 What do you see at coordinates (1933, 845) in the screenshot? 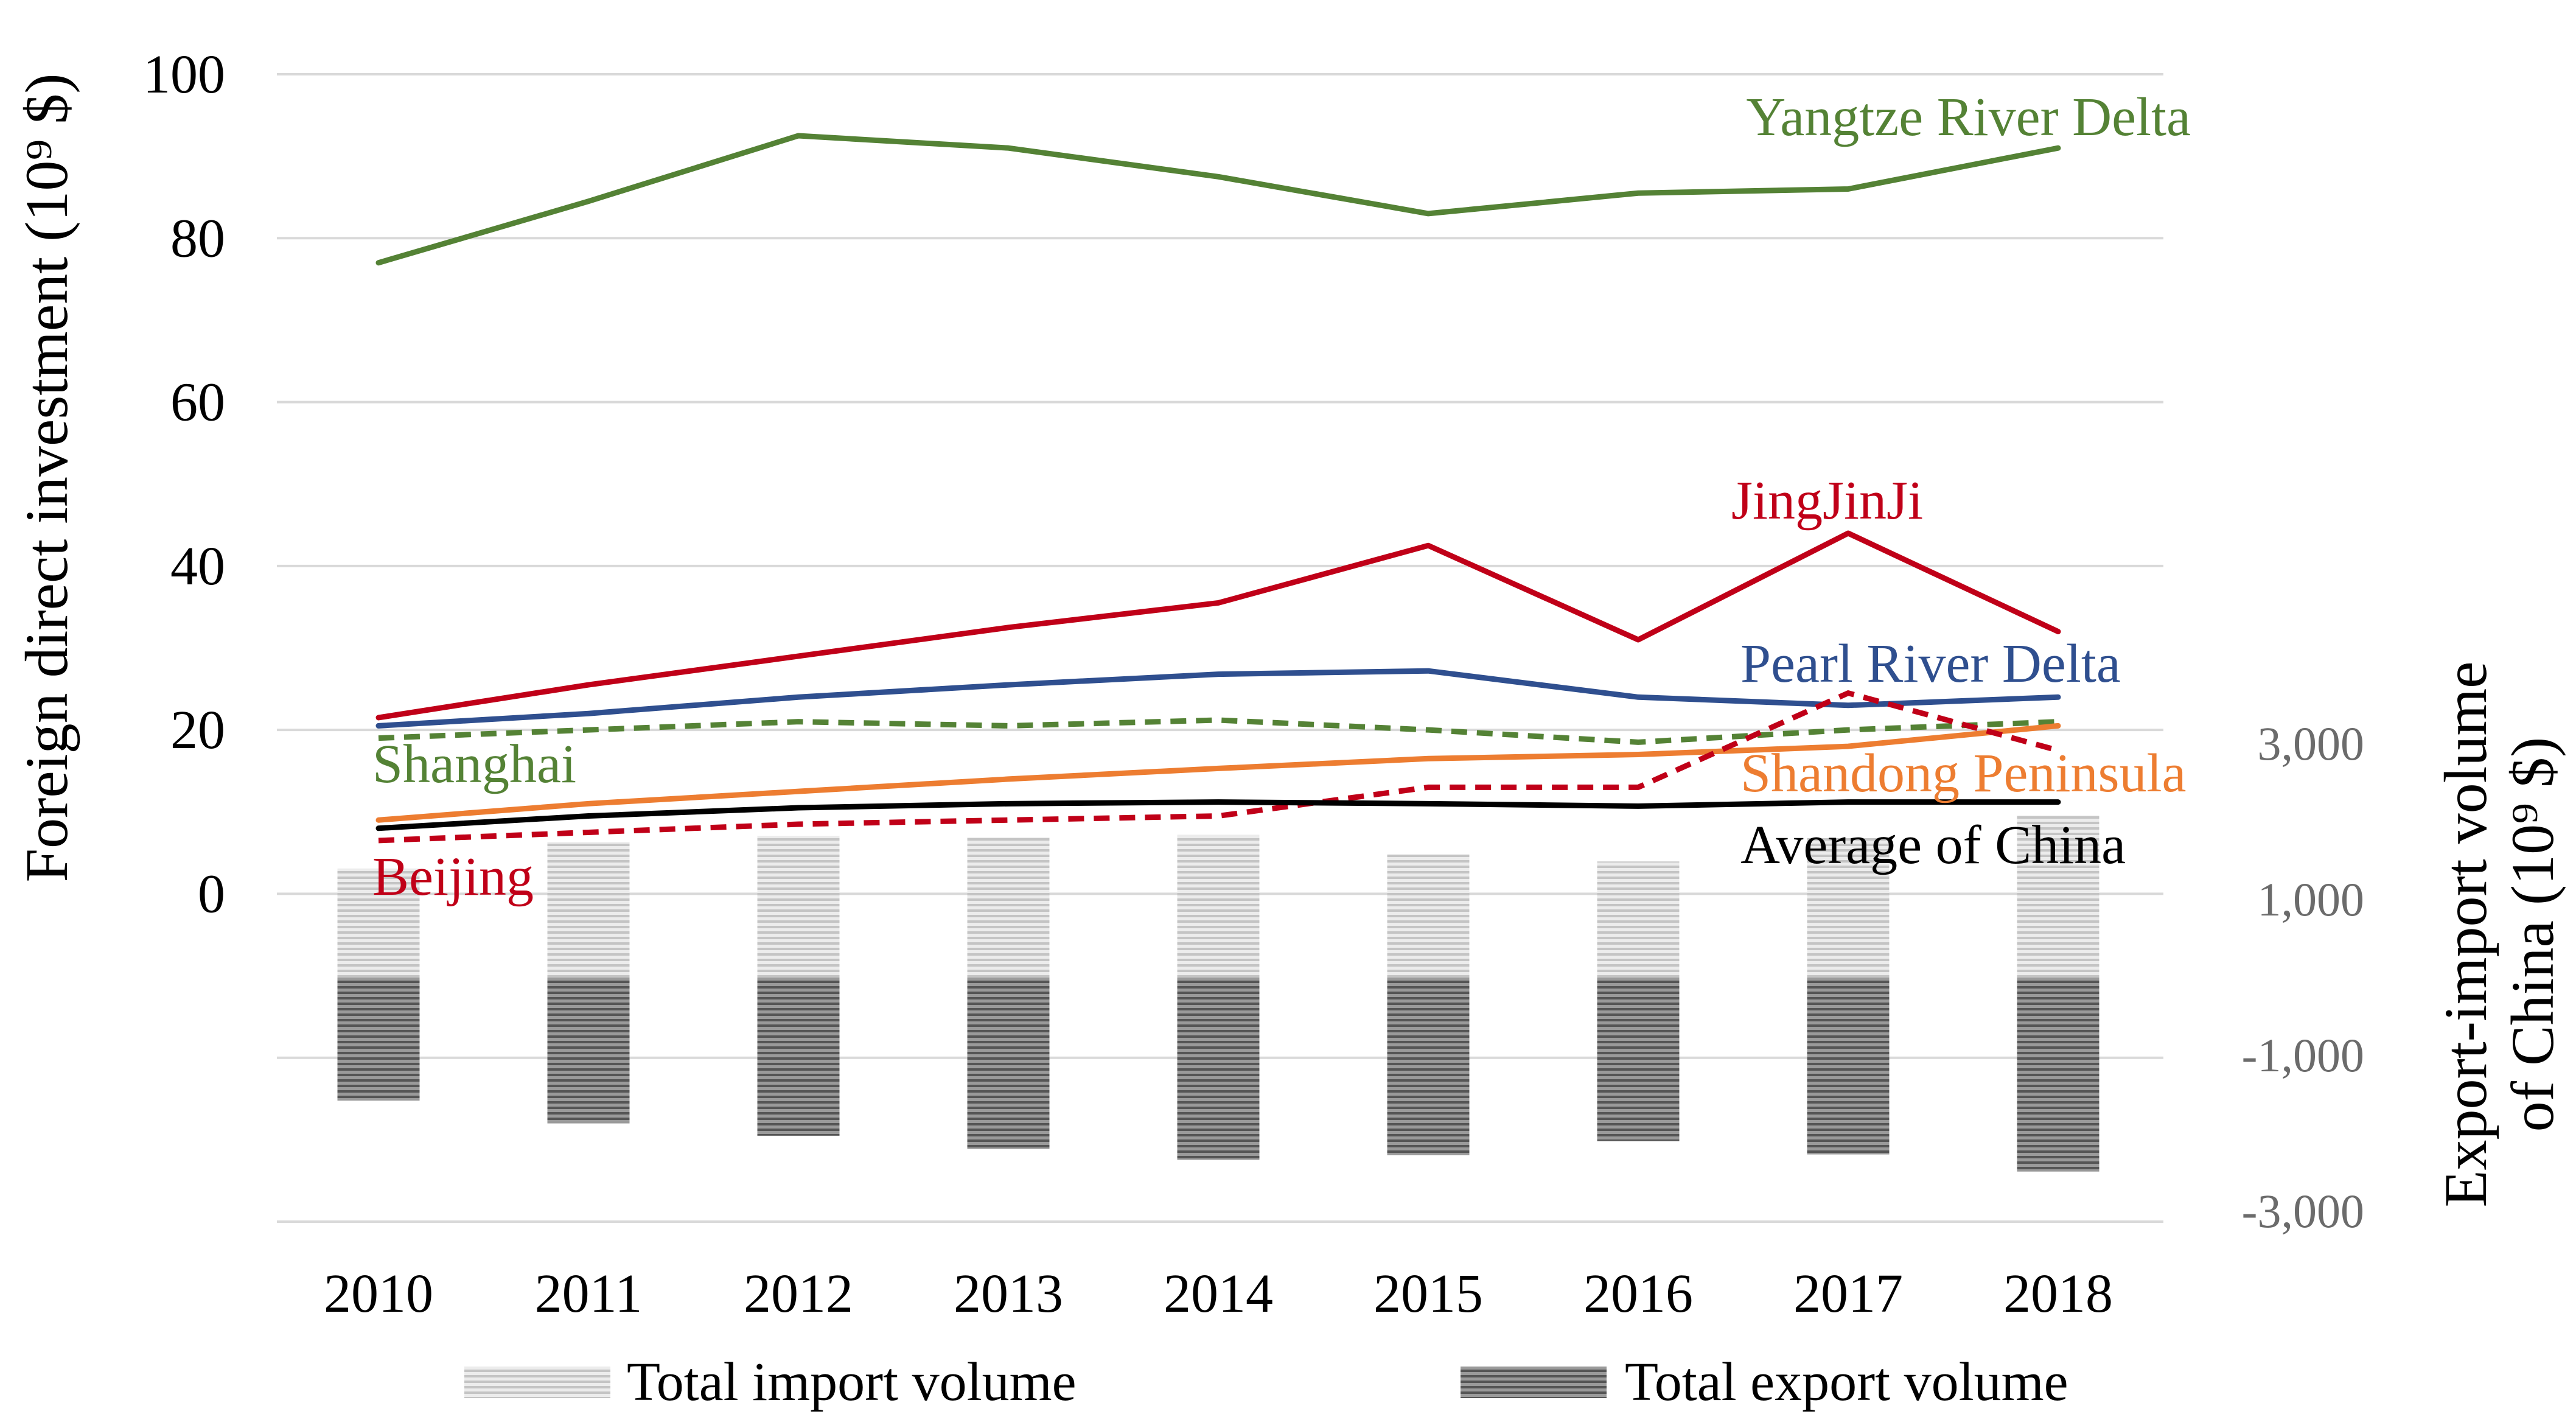
I see `series-label-average-of-china: Average of China` at bounding box center [1933, 845].